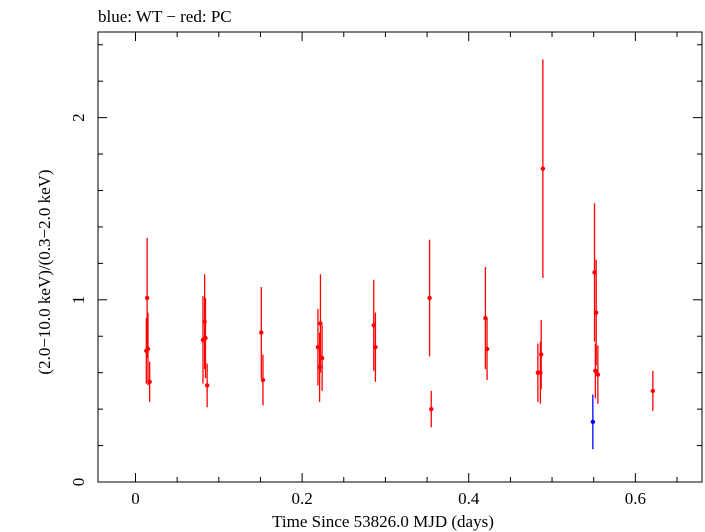 This screenshot has height=532, width=705. Describe the element at coordinates (469, 498) in the screenshot. I see `x-tick-label: 0.4` at that location.